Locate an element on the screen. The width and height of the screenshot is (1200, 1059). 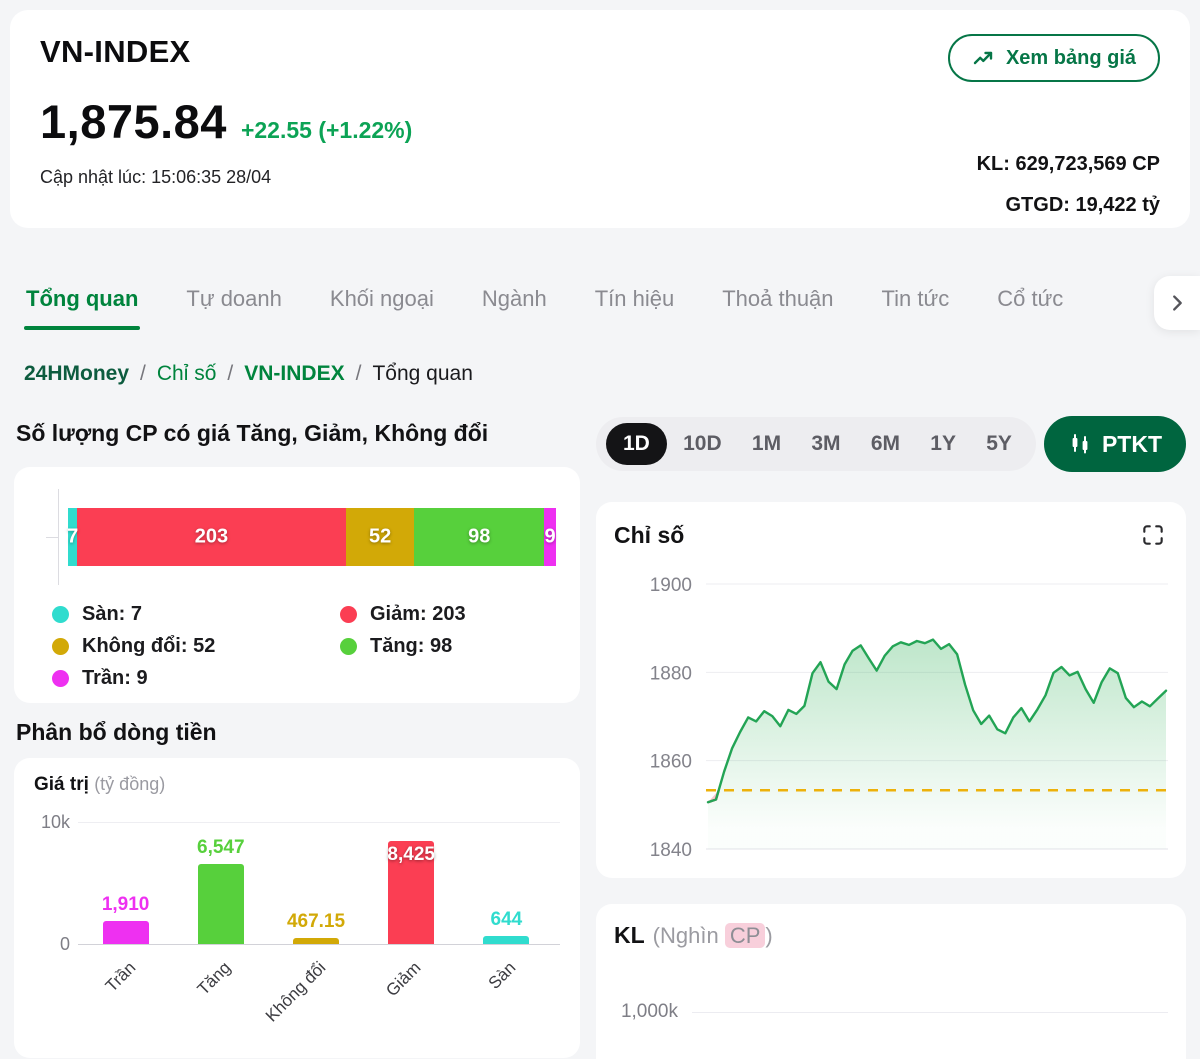
index-price: 1,875.84 is located at coordinates (133, 121).